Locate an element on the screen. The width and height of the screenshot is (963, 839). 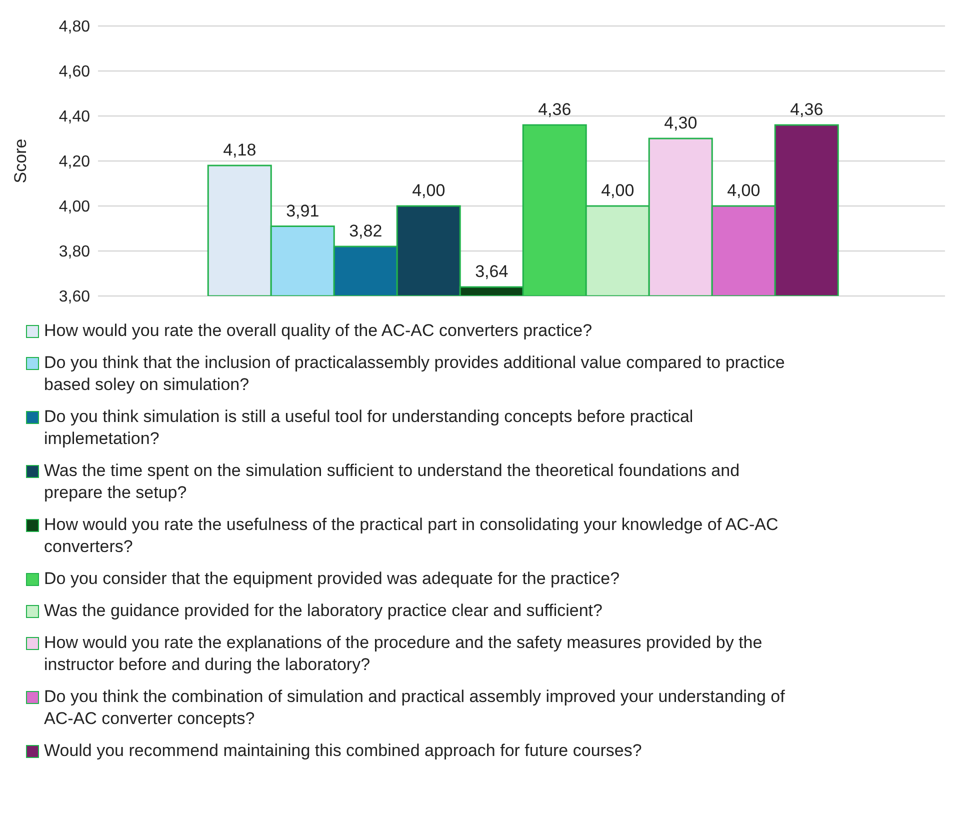
legend-label: Was the time spent on the simulation sufficient to understand the theoretical foundations and prepare the setup? is located at coordinates (392, 482).